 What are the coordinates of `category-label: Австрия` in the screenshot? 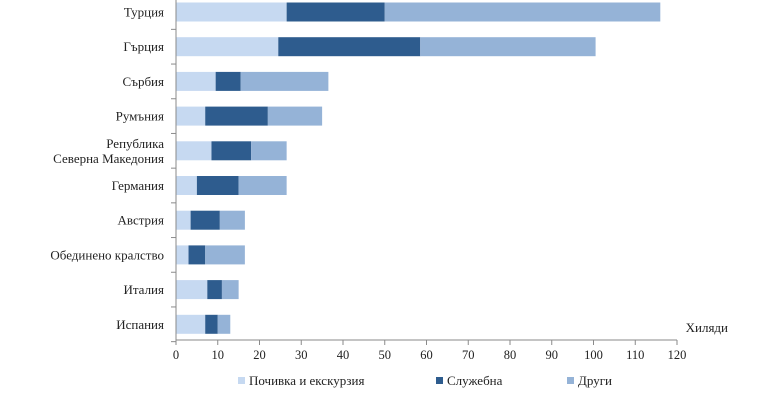 It's located at (141, 220).